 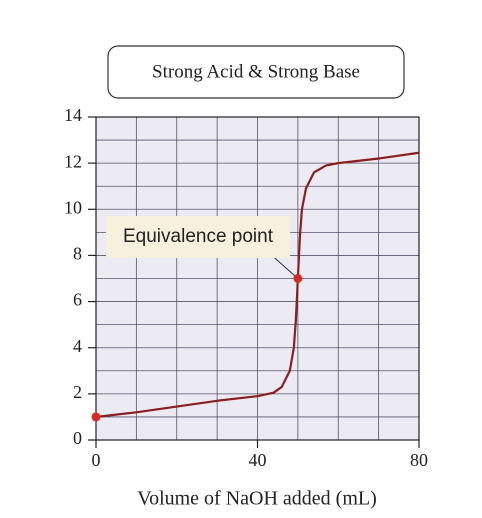 I want to click on annotation-text: Equivalence point, so click(x=198, y=236).